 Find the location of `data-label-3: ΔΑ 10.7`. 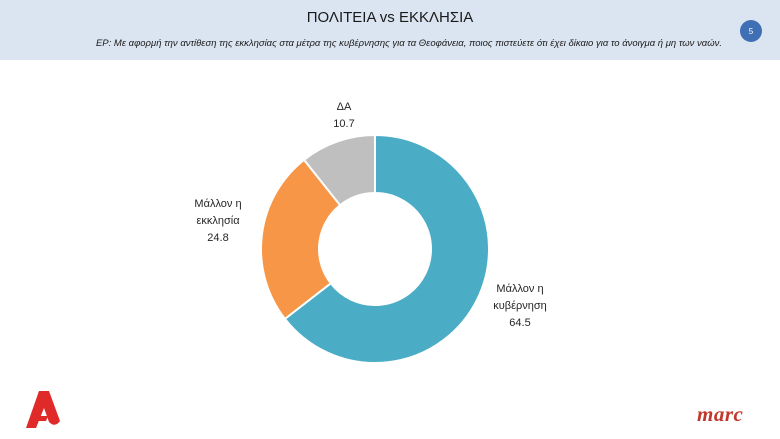

data-label-3: ΔΑ 10.7 is located at coordinates (343, 115).